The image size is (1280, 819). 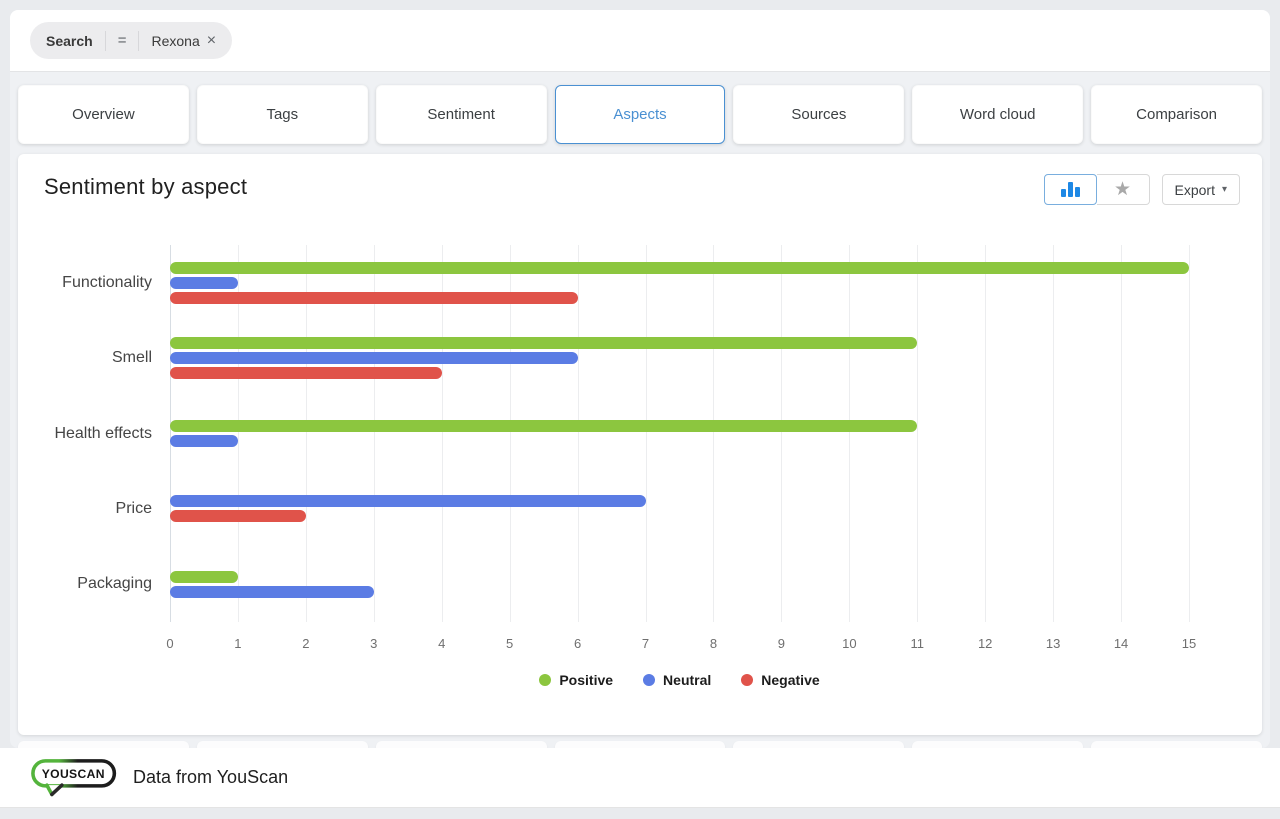 What do you see at coordinates (640, 744) in the screenshot?
I see `next-row-card-tops` at bounding box center [640, 744].